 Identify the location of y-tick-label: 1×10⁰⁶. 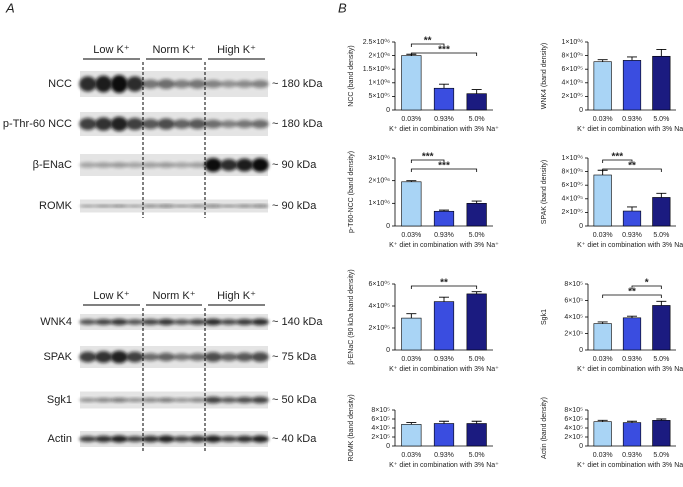
(380, 83).